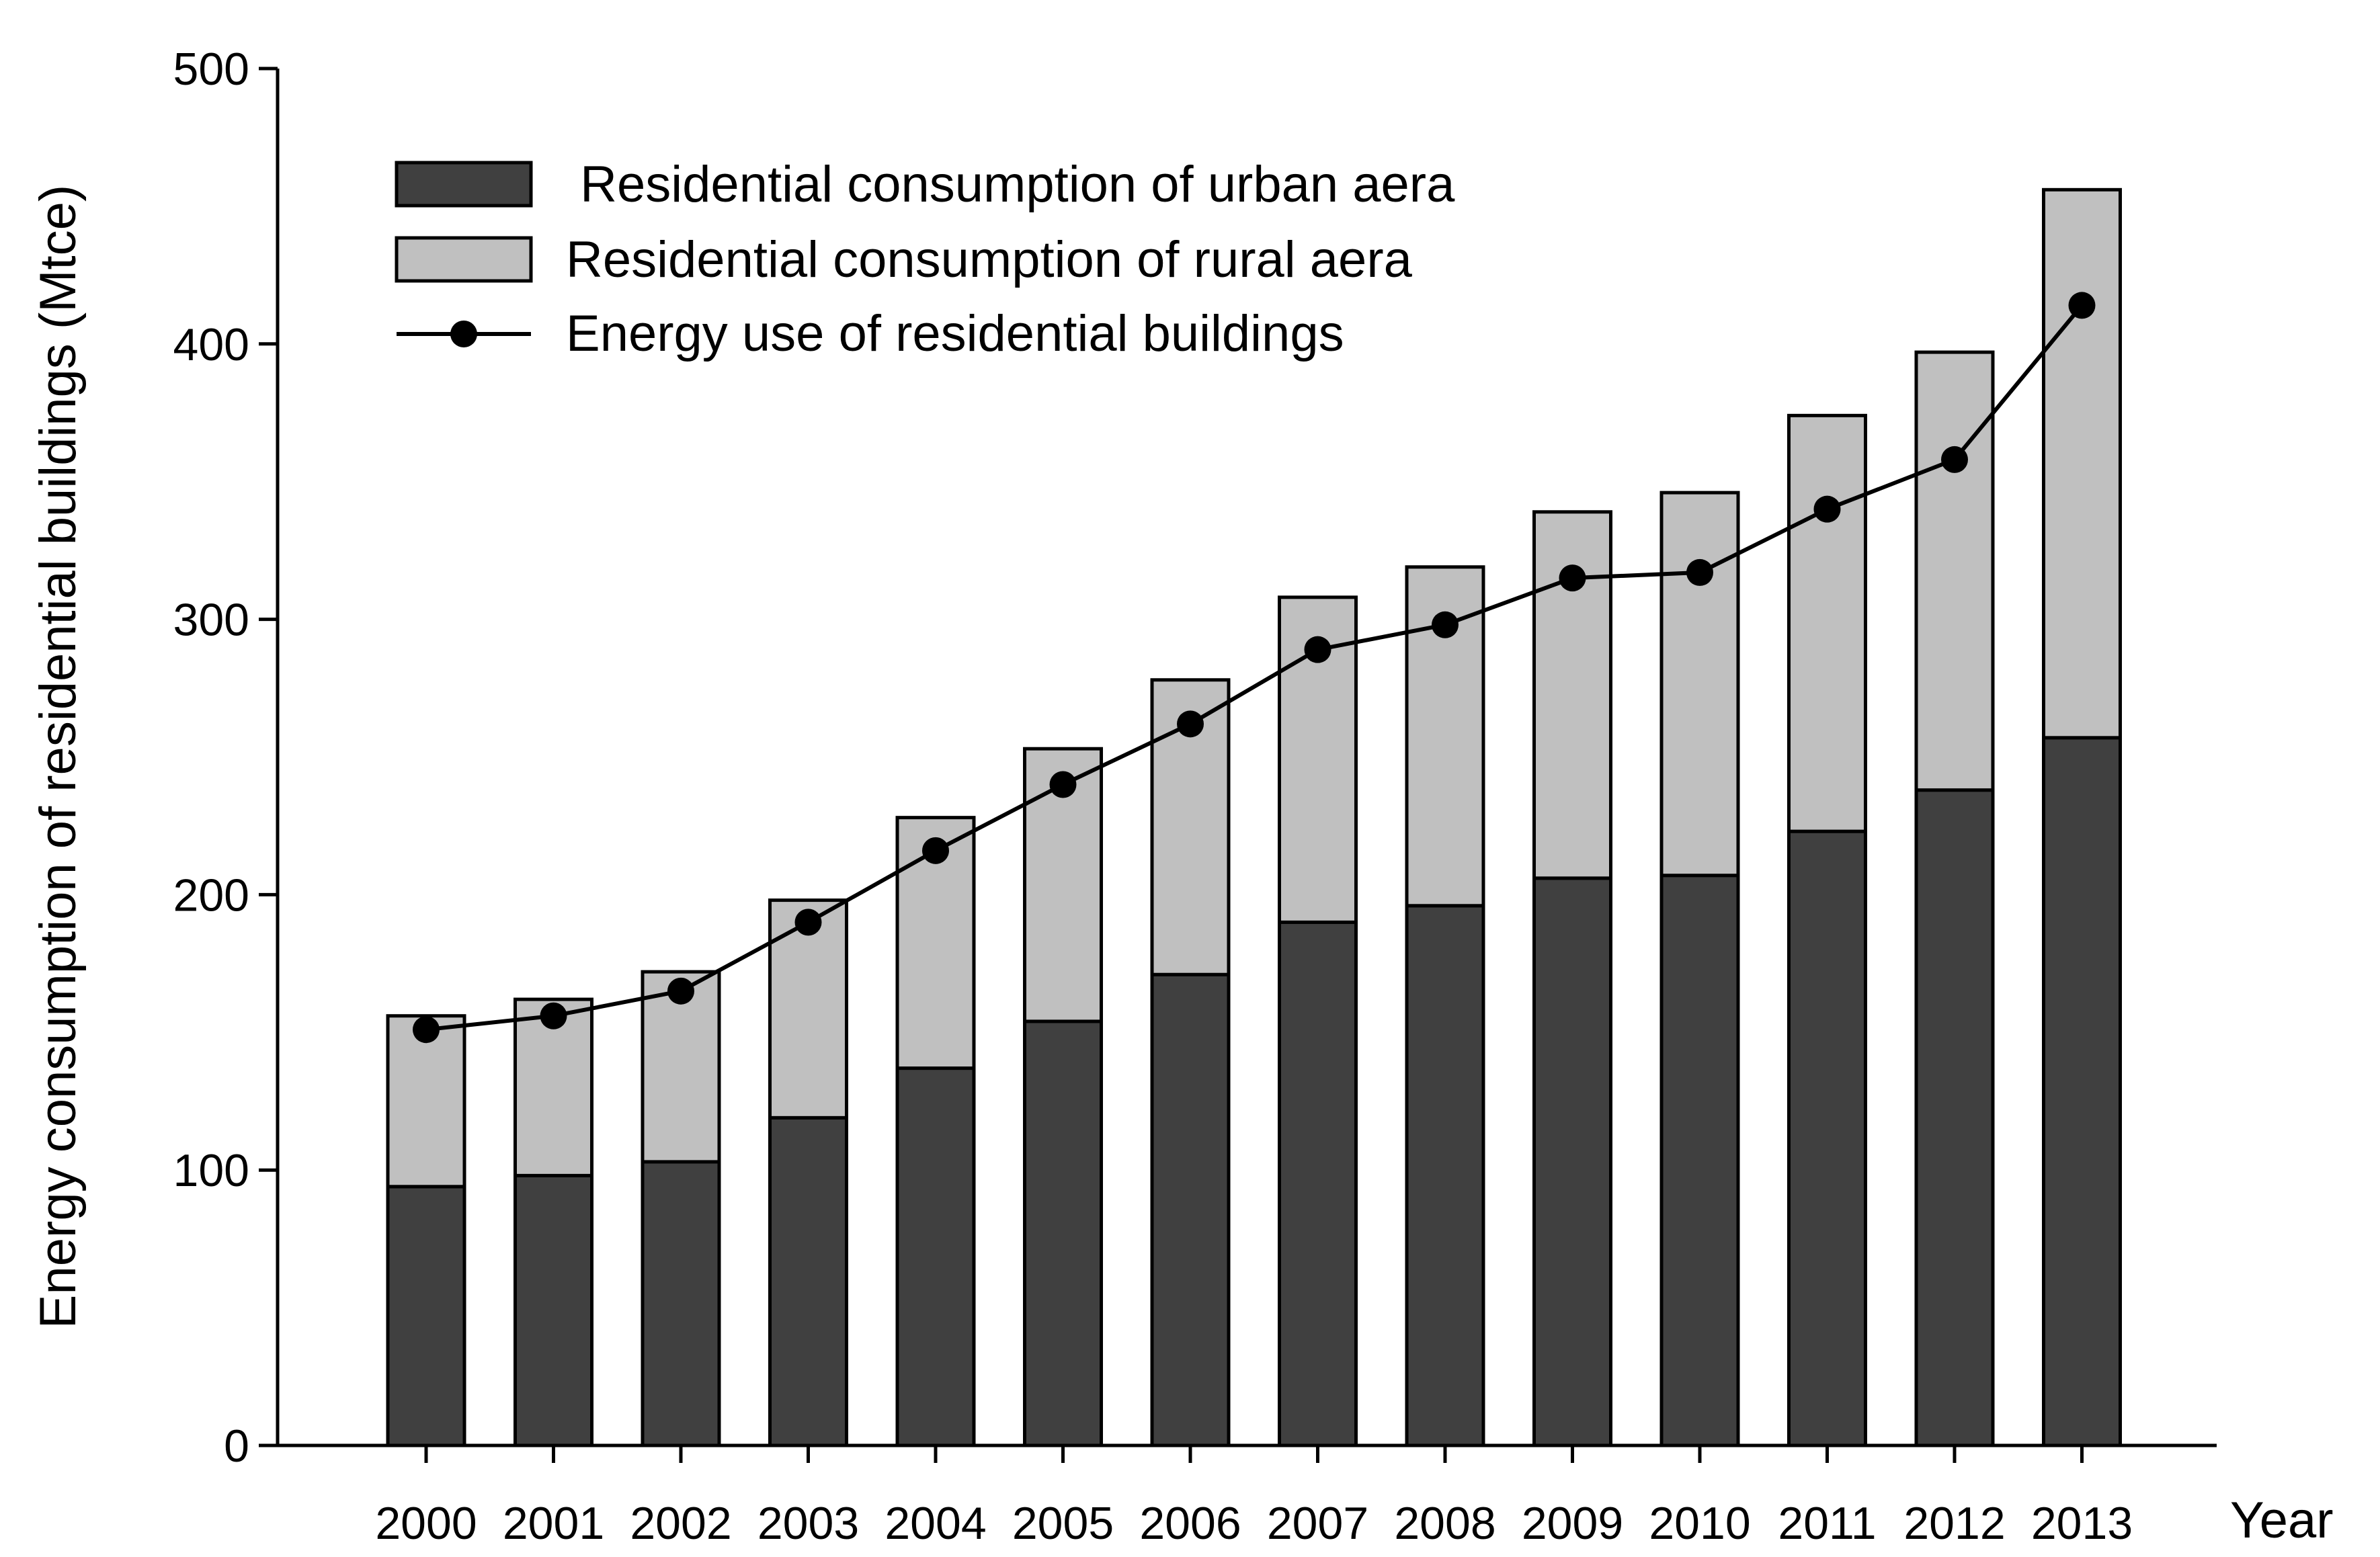 Image resolution: width=2380 pixels, height=1557 pixels. What do you see at coordinates (553, 1310) in the screenshot?
I see `bar-urban-2001` at bounding box center [553, 1310].